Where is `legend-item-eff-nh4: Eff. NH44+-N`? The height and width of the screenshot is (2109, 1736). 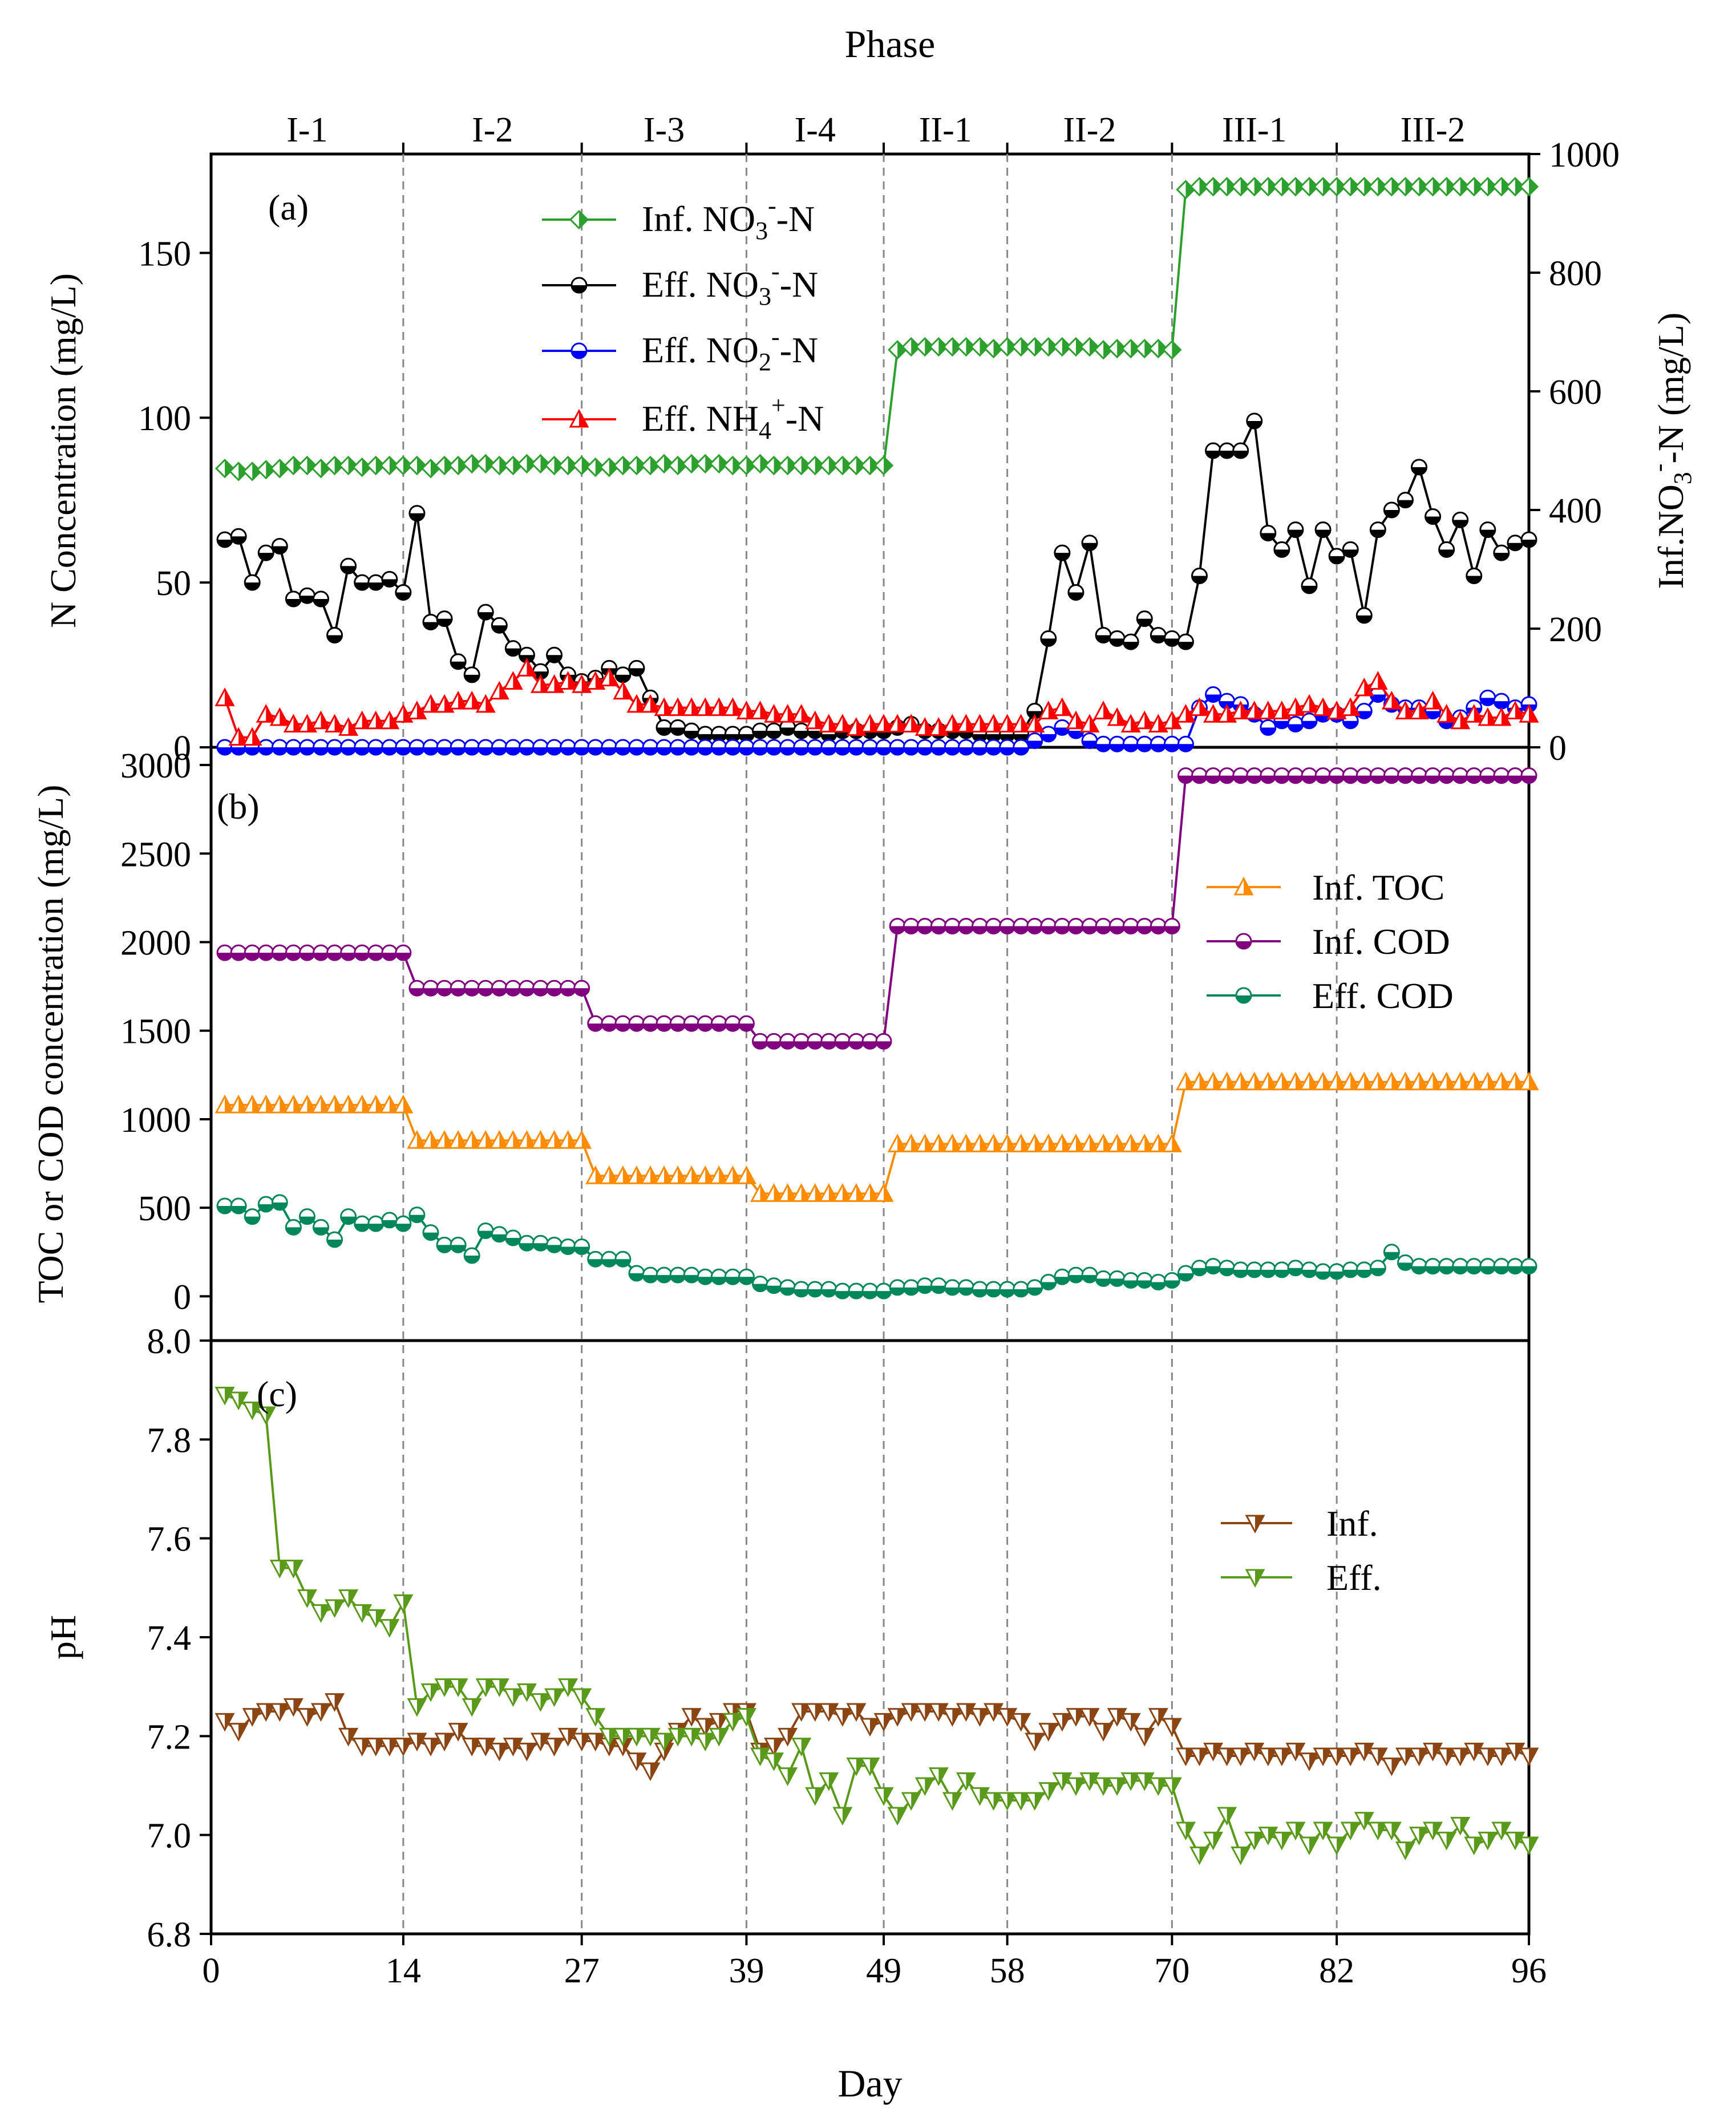
legend-item-eff-nh4: Eff. NH44+-N is located at coordinates (683, 417).